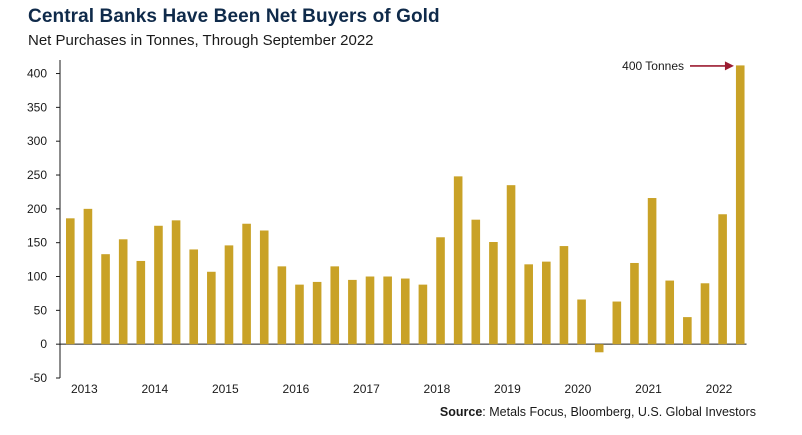 This screenshot has width=802, height=435. Describe the element at coordinates (366, 389) in the screenshot. I see `x-tick-label: 2017` at that location.